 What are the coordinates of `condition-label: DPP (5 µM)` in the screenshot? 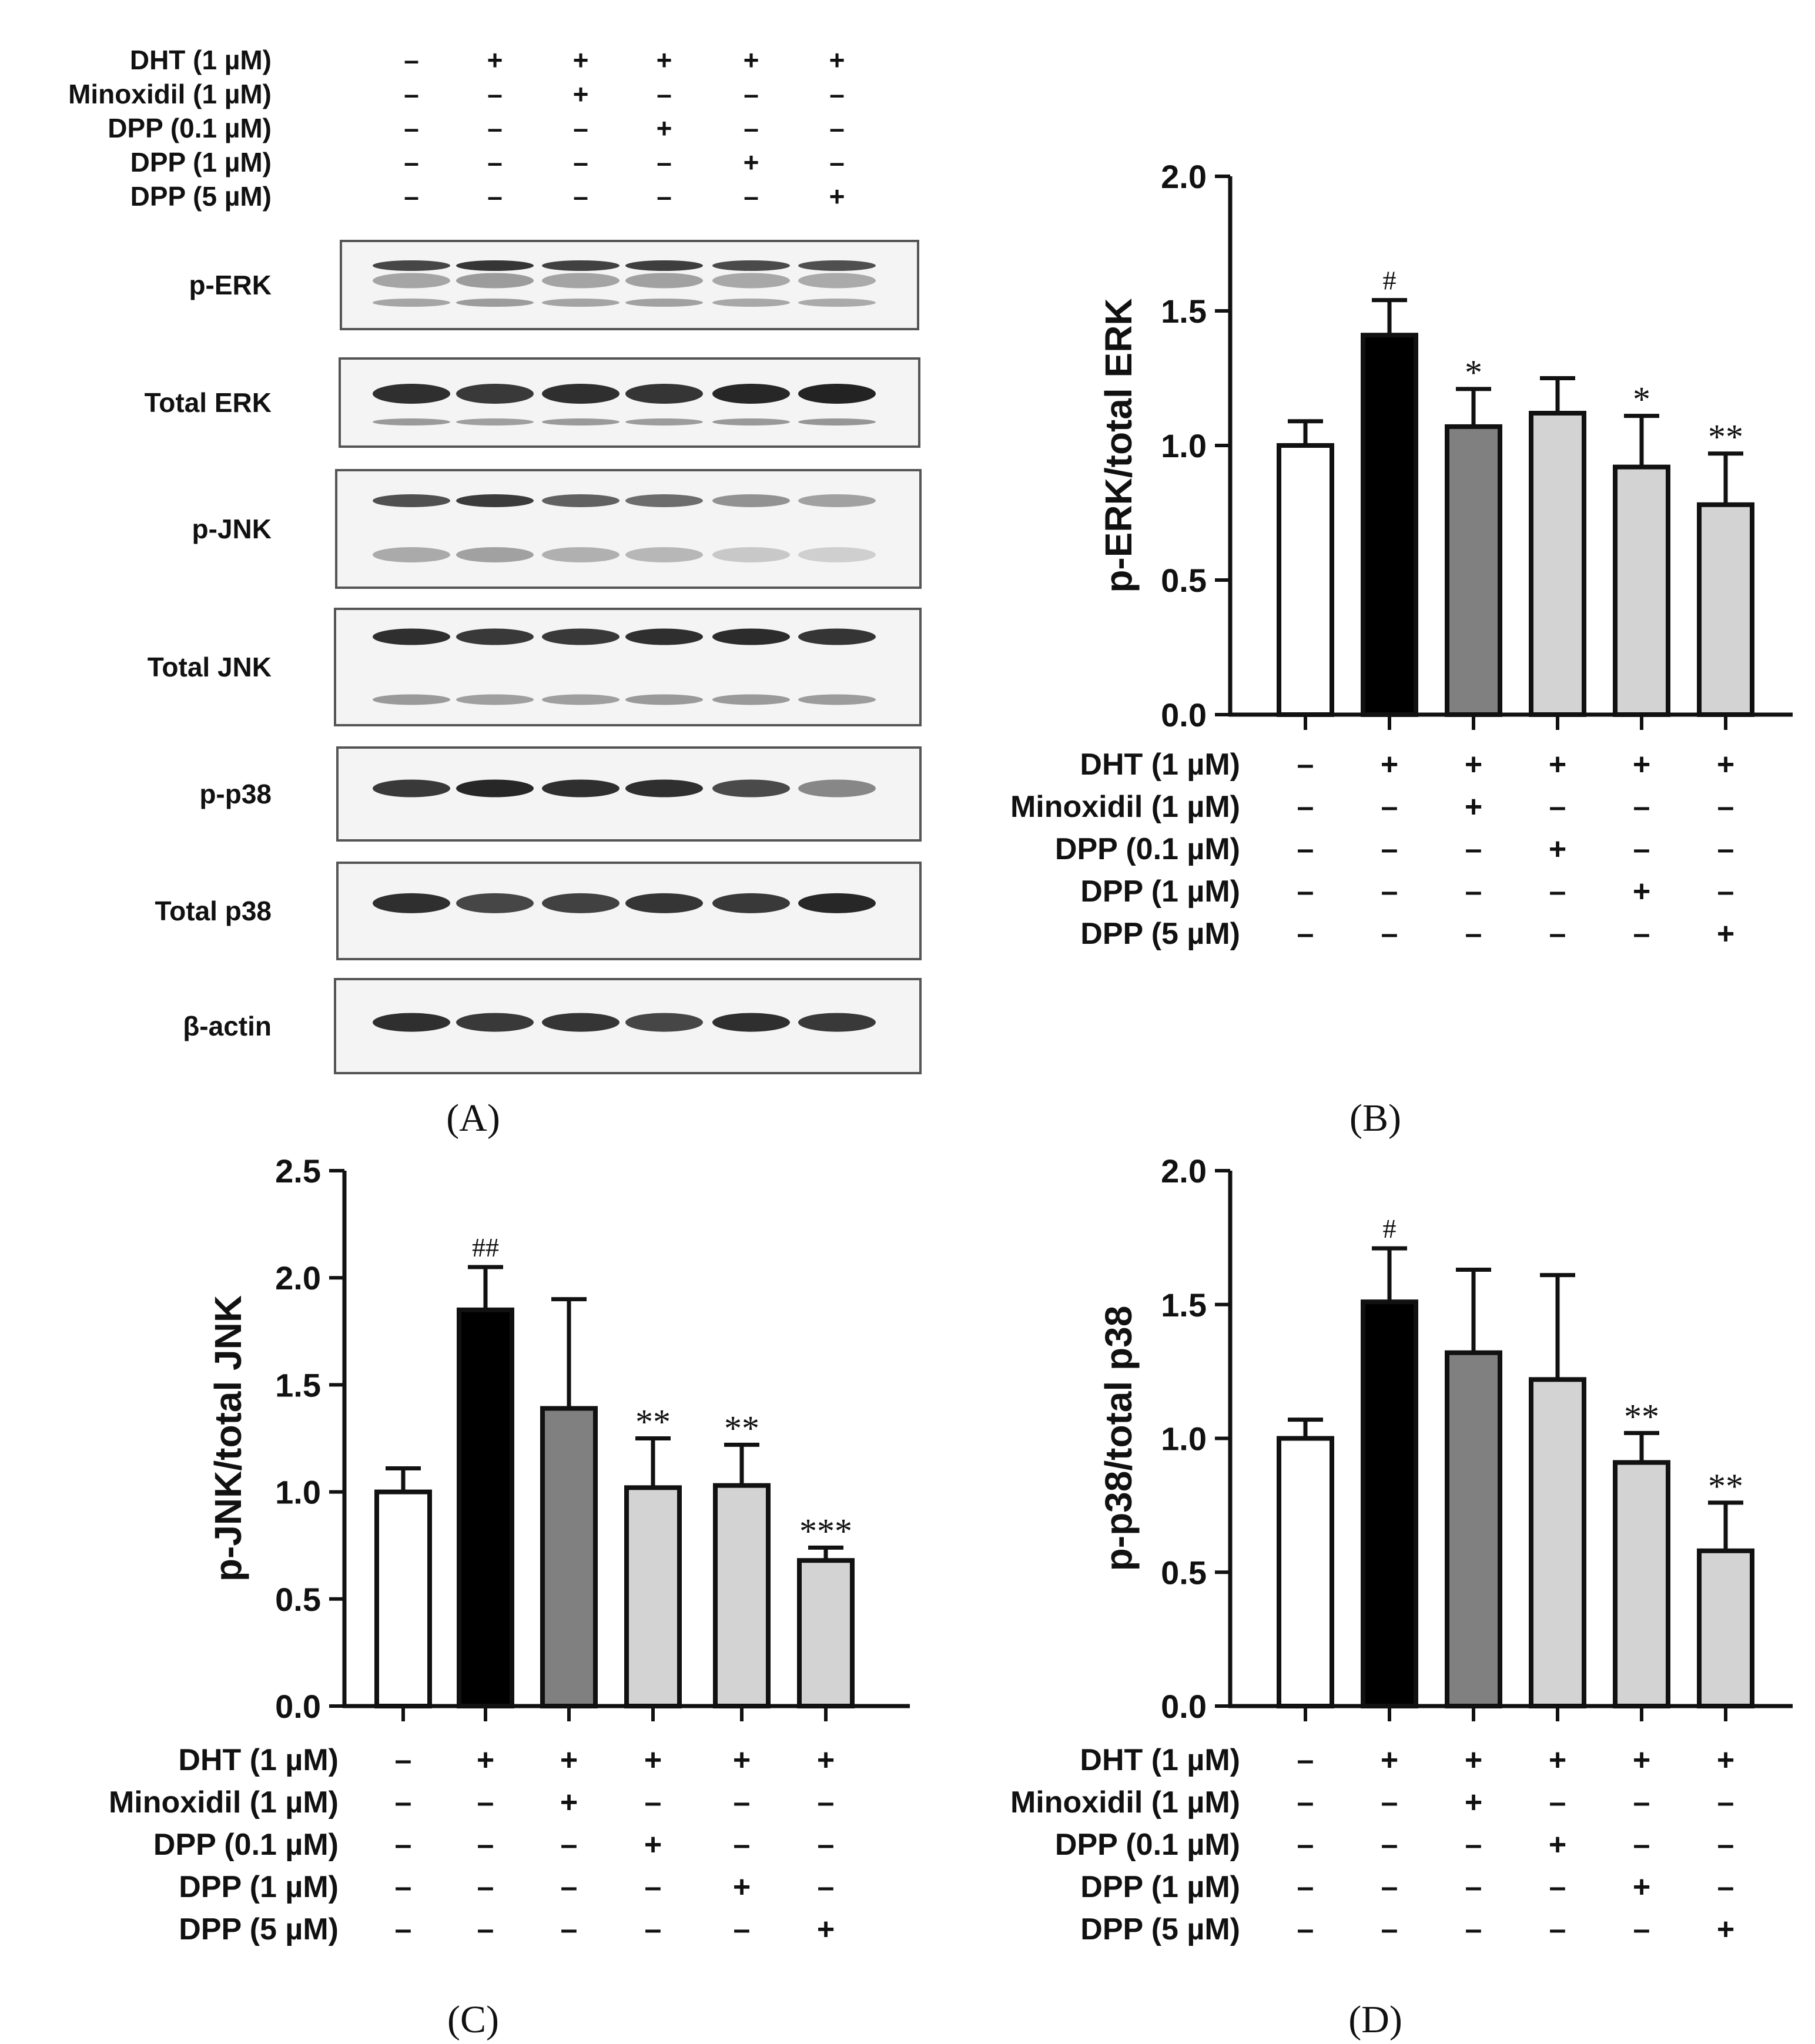 It's located at (259, 1929).